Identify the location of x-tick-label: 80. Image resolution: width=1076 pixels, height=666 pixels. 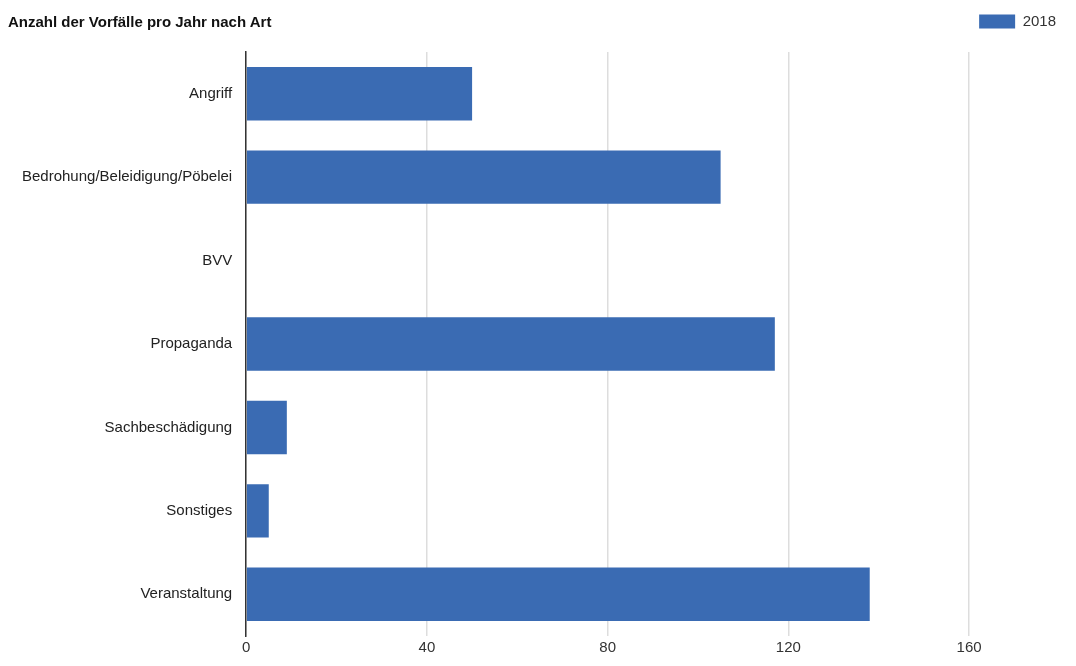
(607, 647).